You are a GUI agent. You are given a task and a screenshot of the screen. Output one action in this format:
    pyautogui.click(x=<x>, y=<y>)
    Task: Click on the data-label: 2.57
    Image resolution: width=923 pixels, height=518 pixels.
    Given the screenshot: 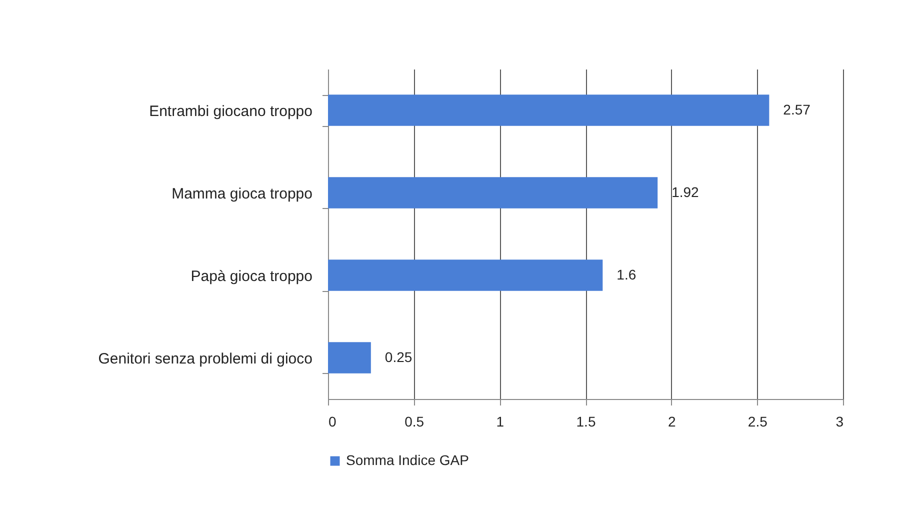 What is the action you would take?
    pyautogui.click(x=797, y=109)
    